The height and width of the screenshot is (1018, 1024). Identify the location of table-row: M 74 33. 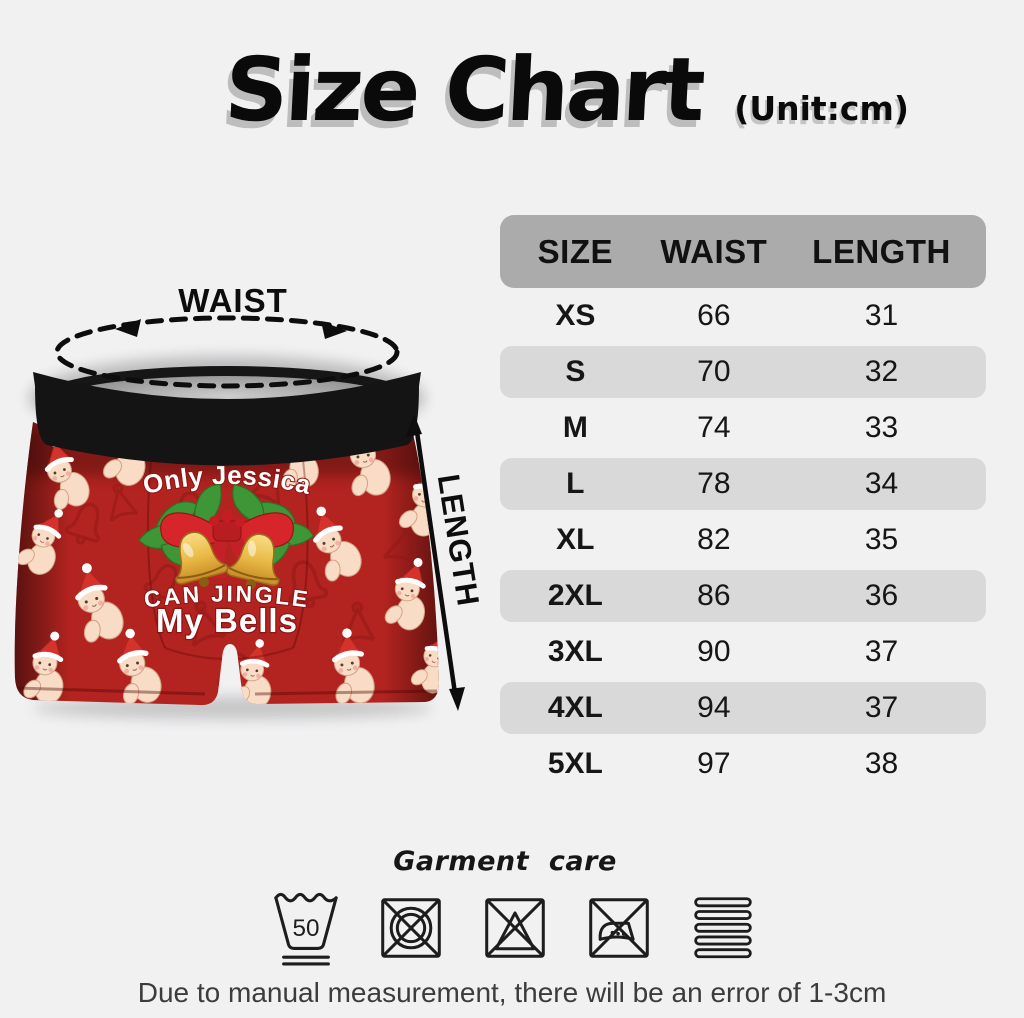
(743, 428).